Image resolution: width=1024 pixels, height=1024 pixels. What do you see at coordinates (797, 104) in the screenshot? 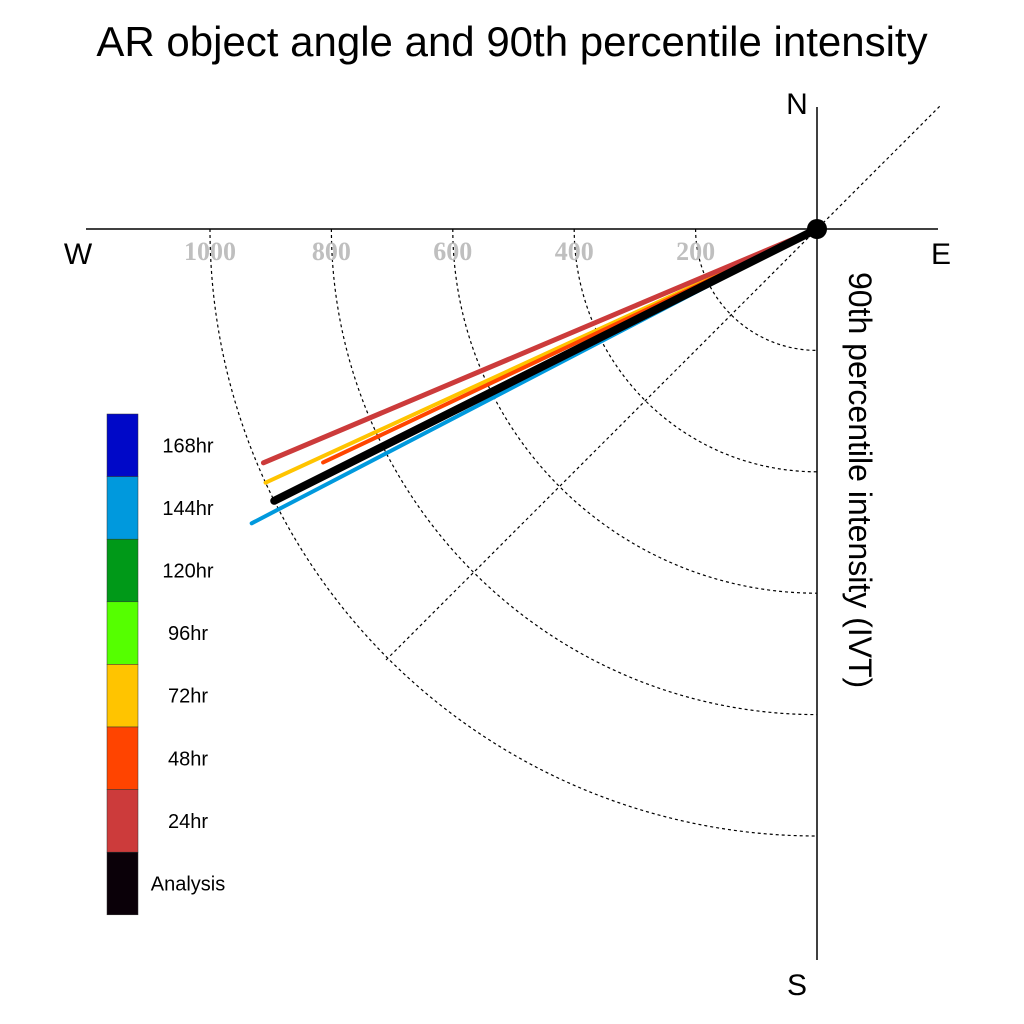
I see `north-label: N` at bounding box center [797, 104].